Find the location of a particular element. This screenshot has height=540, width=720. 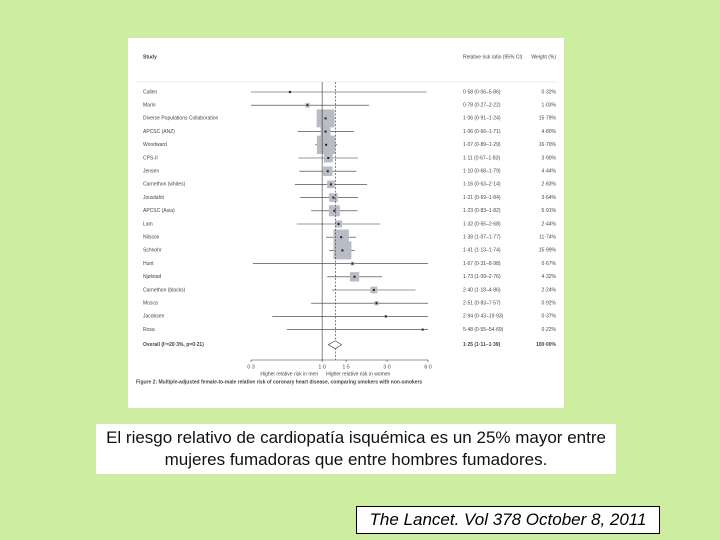

value-label: 1·06 (0·91–1·24) is located at coordinates (482, 119).